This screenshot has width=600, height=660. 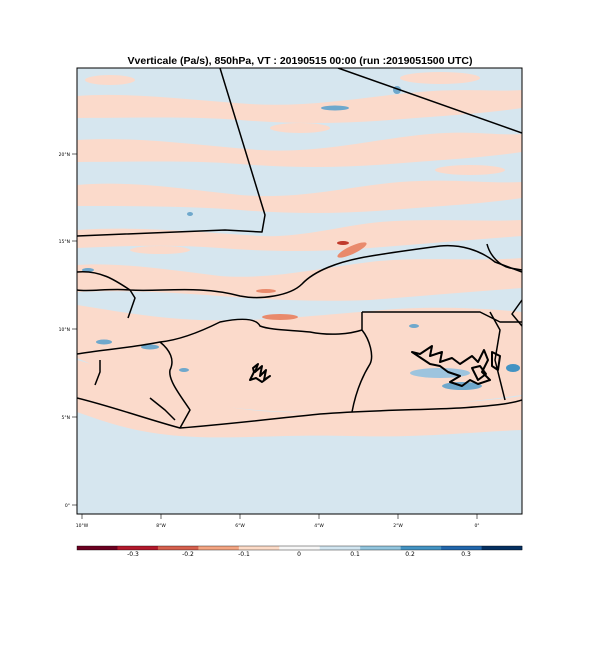 What do you see at coordinates (240, 526) in the screenshot?
I see `lon-tick-label: 6°W` at bounding box center [240, 526].